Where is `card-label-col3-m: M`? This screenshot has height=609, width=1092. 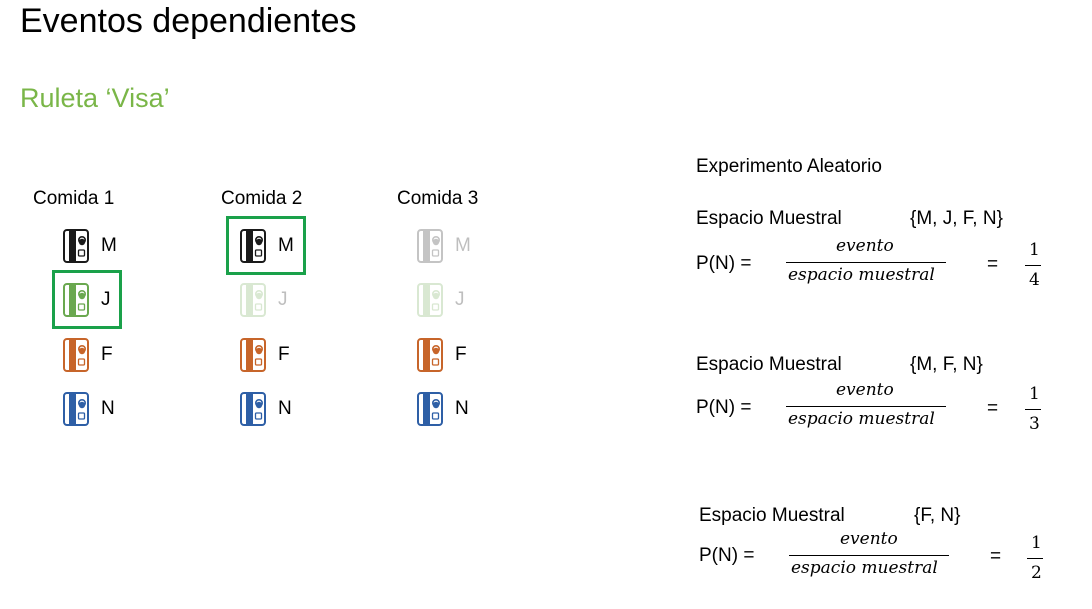
card-label-col3-m: M is located at coordinates (463, 245).